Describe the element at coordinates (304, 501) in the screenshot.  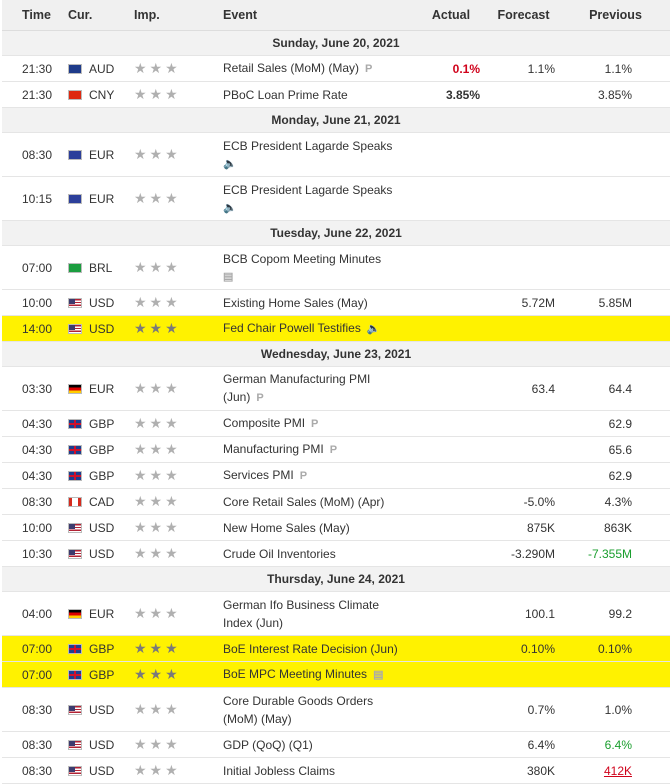
I see `event-link: Core Retail Sales (MoM) (Apr)` at that location.